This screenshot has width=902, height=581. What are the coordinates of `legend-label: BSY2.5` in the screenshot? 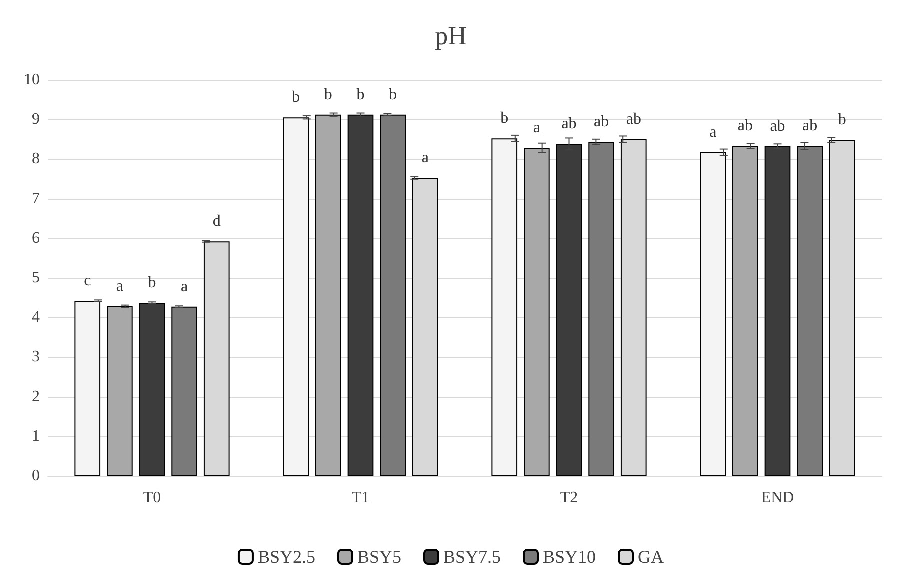 It's located at (287, 557).